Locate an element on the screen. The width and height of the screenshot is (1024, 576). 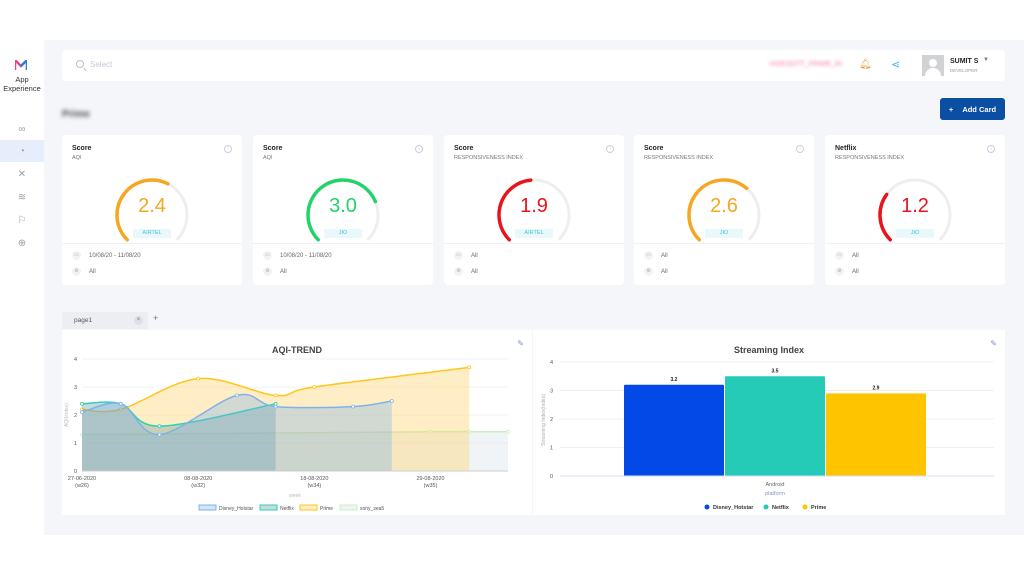
score-value: 3.0 is located at coordinates (343, 206).